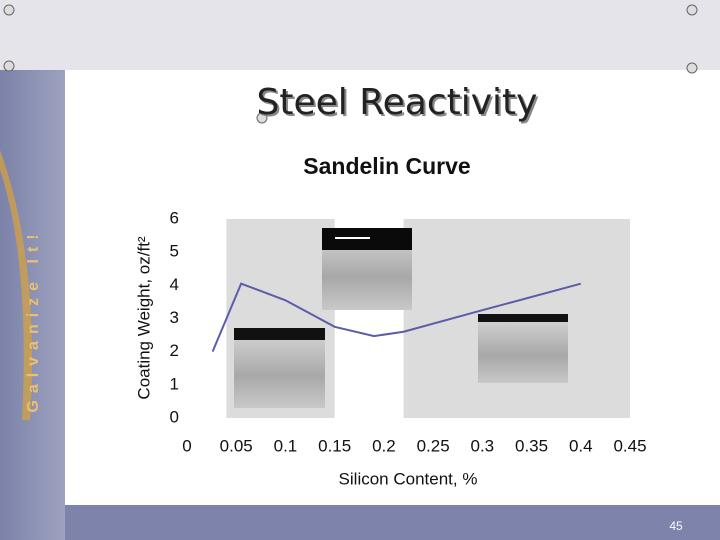  I want to click on y-tick-label: 0, so click(174, 416).